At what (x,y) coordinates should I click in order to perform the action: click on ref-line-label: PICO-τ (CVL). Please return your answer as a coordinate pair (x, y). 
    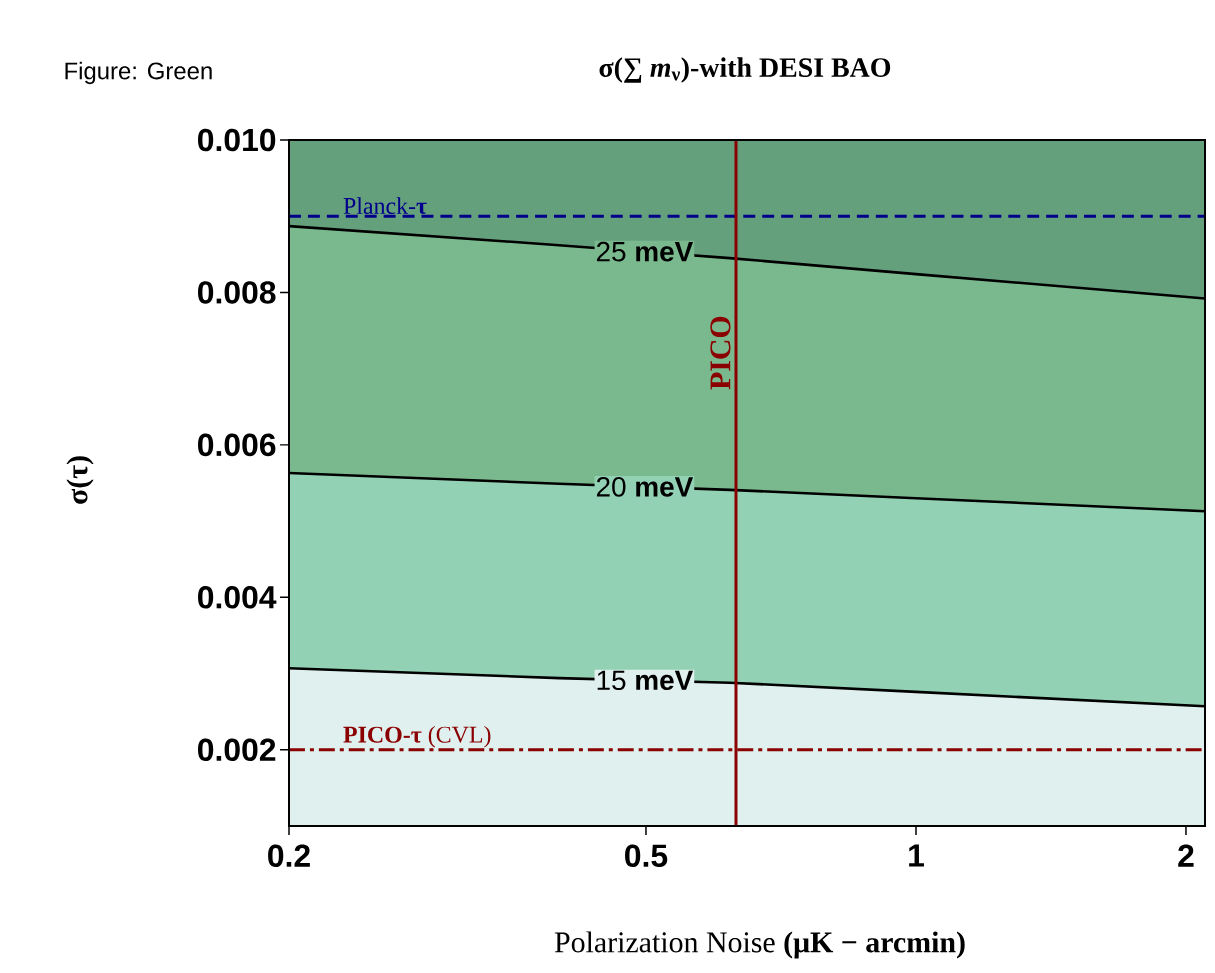
    Looking at the image, I should click on (417, 736).